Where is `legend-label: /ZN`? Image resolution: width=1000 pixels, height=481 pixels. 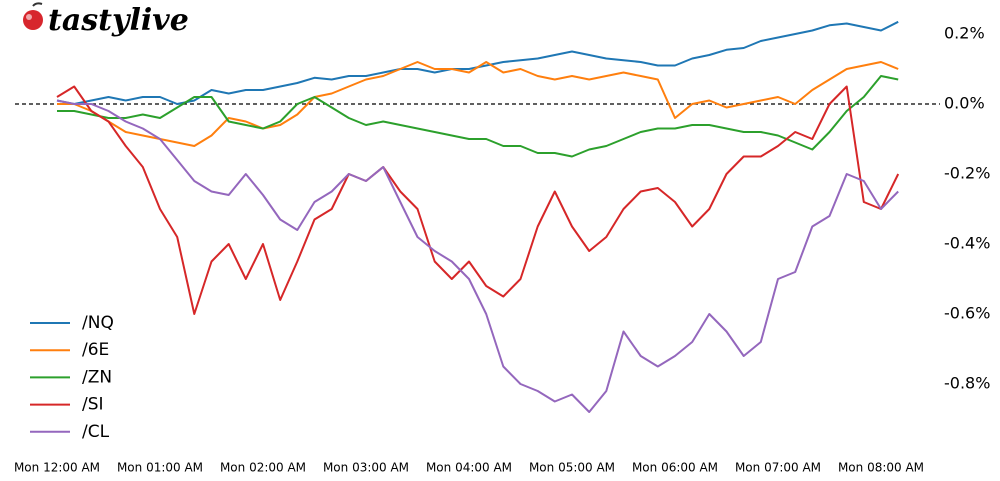 legend-label: /ZN is located at coordinates (97, 377).